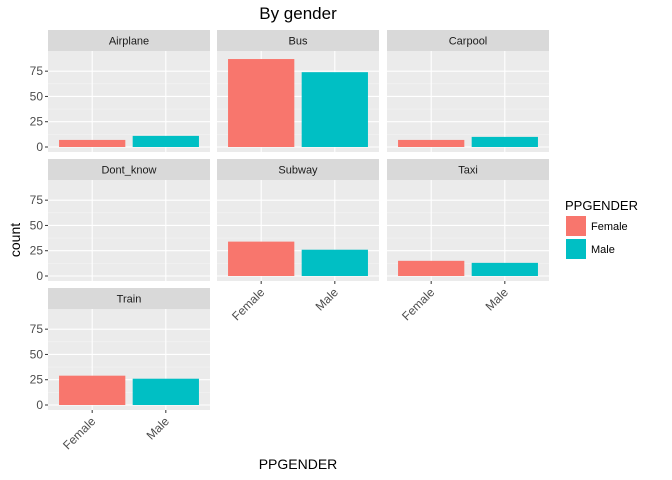 This screenshot has width=672, height=480. What do you see at coordinates (120, 370) in the screenshot?
I see `facet-train: Train 0 25 50 75 Female Male` at bounding box center [120, 370].